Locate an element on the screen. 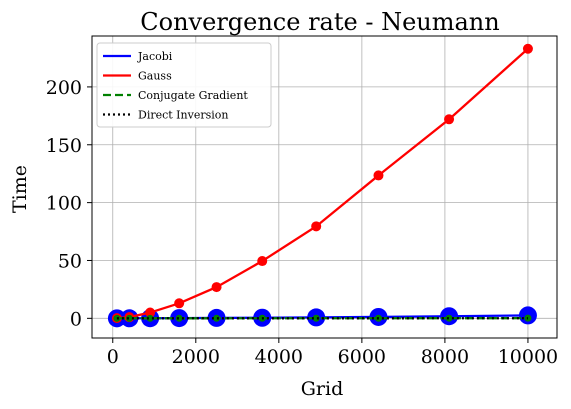 Image resolution: width=571 pixels, height=409 pixels. legend-label: Gauss is located at coordinates (155, 76).